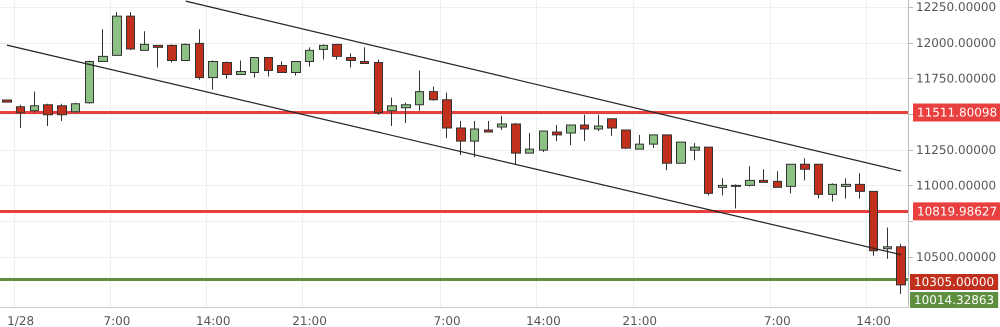 The height and width of the screenshot is (327, 1000). What do you see at coordinates (954, 282) in the screenshot?
I see `text: 10305.00000` at bounding box center [954, 282].